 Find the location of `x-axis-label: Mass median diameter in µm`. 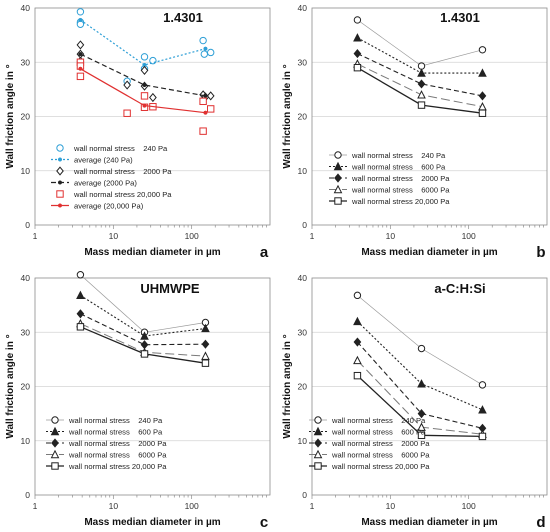

x-axis-label: Mass median diameter in µm is located at coordinates (429, 522).